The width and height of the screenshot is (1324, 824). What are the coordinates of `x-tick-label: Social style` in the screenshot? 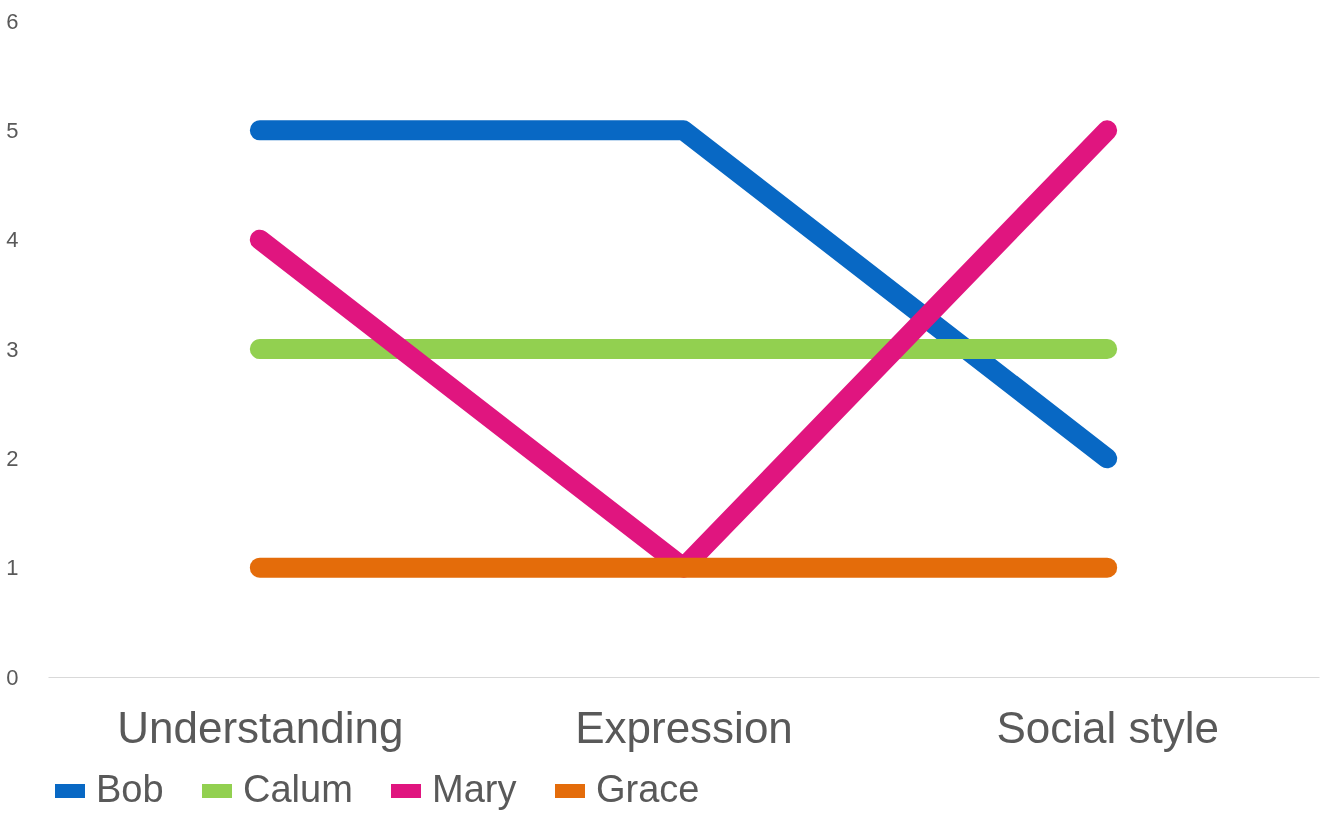 It's located at (1107, 727).